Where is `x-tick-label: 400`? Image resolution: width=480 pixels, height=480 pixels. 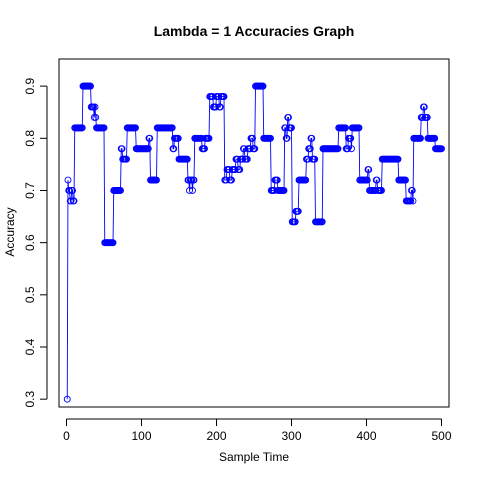
x-tick-label: 400 is located at coordinates (366, 436).